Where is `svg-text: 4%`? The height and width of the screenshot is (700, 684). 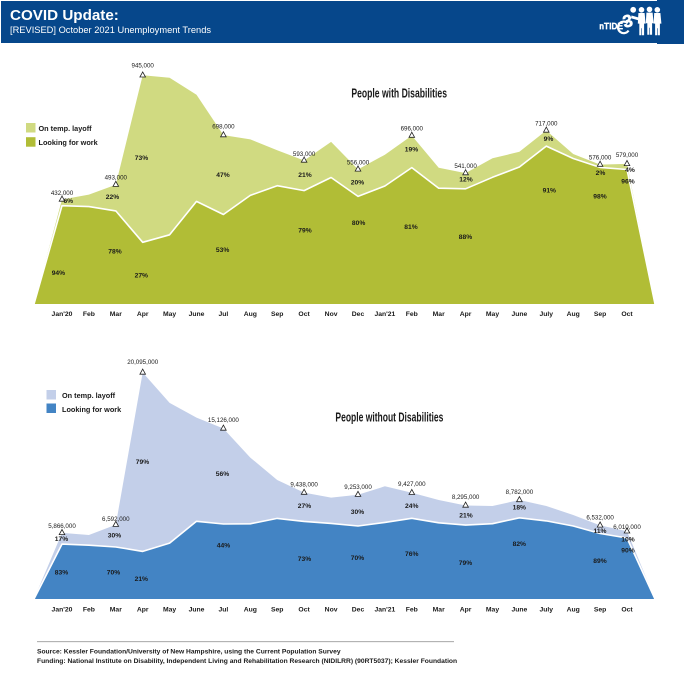
svg-text: 4% is located at coordinates (630, 170).